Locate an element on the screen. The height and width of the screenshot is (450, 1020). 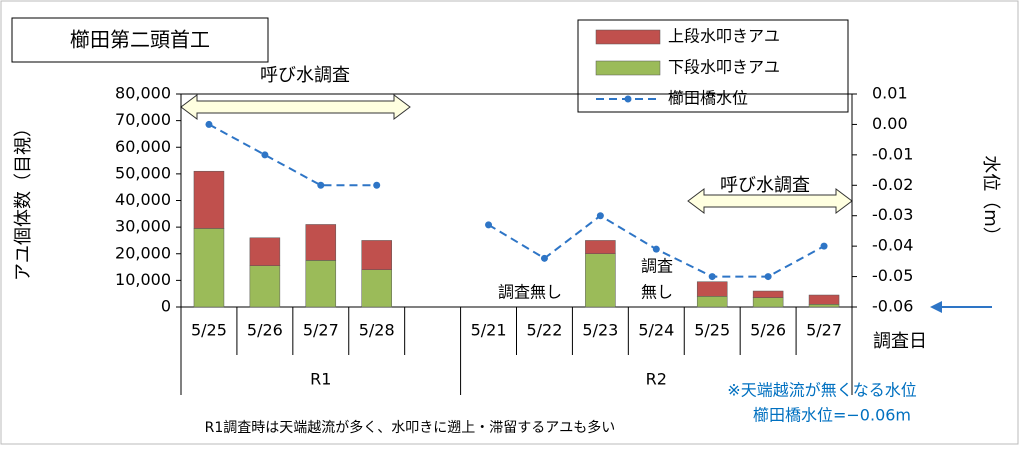
y2-tick-label: -0.04 is located at coordinates (892, 245).